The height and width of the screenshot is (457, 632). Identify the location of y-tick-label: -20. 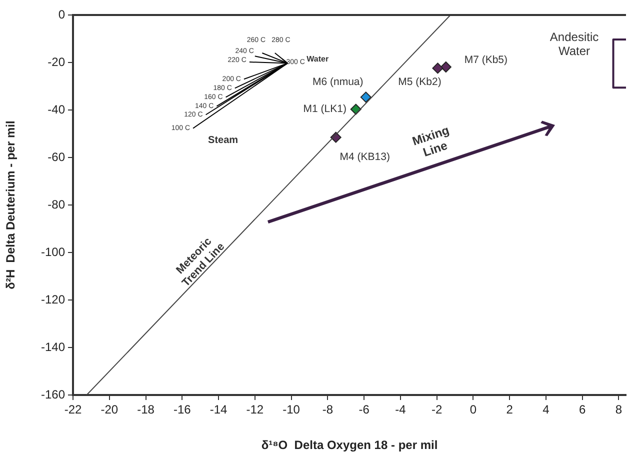
(57, 61).